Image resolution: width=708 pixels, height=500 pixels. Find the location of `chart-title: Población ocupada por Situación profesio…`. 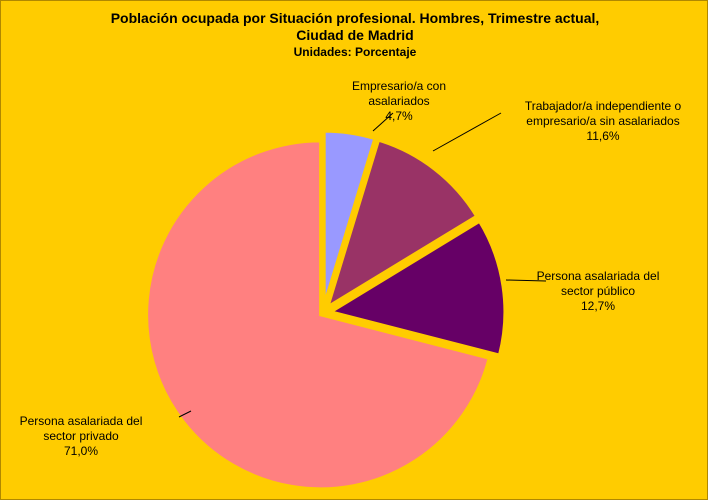

chart-title: Población ocupada por Situación profesio… is located at coordinates (355, 26).